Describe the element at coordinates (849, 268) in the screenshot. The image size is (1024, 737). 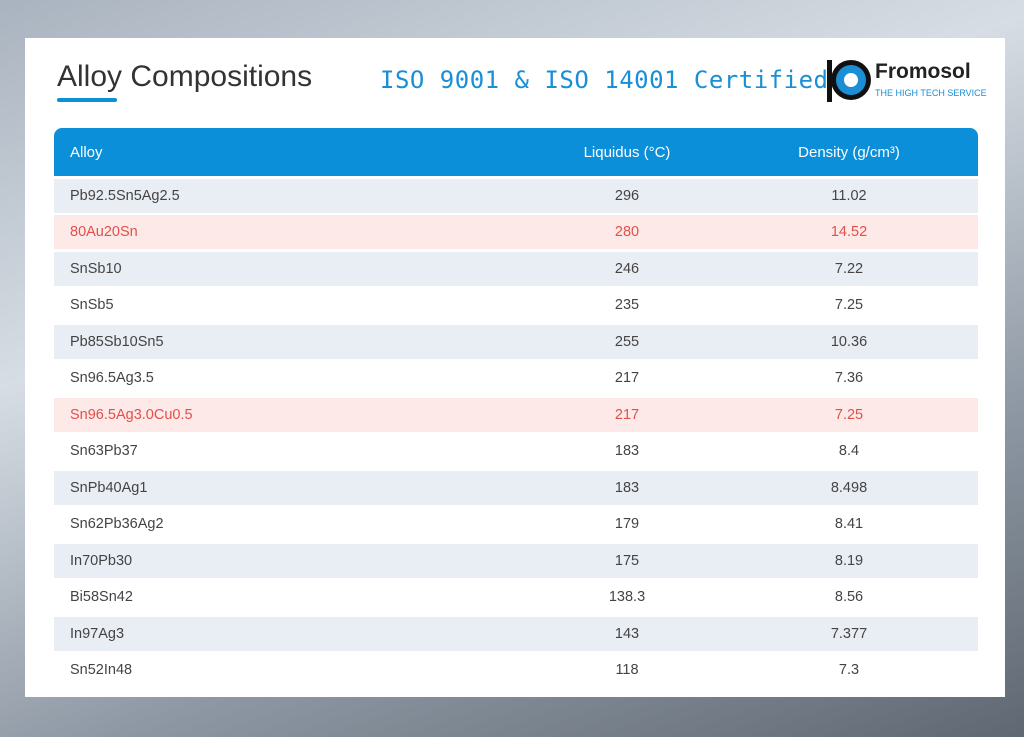
I see `density-cell: 7.22` at that location.